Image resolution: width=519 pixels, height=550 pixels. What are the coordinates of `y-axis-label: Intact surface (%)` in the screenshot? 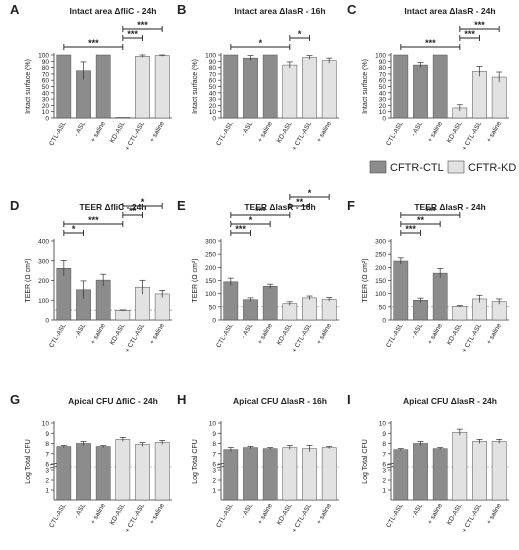 It's located at (28, 86).